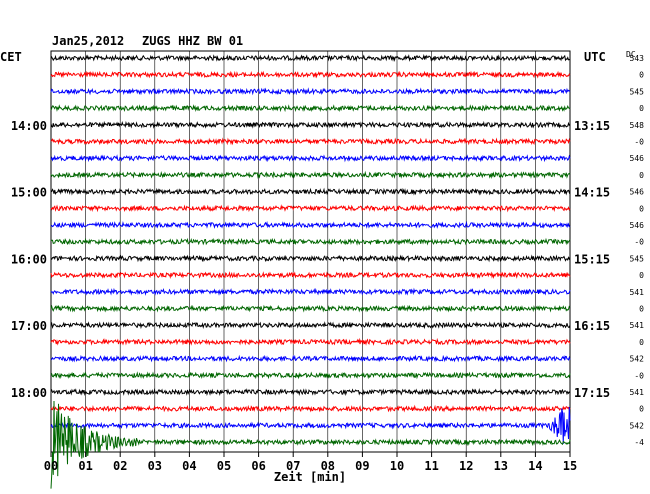 This screenshot has width=650, height=494. Describe the element at coordinates (631, 54) in the screenshot. I see `dc-header: DC` at that location.